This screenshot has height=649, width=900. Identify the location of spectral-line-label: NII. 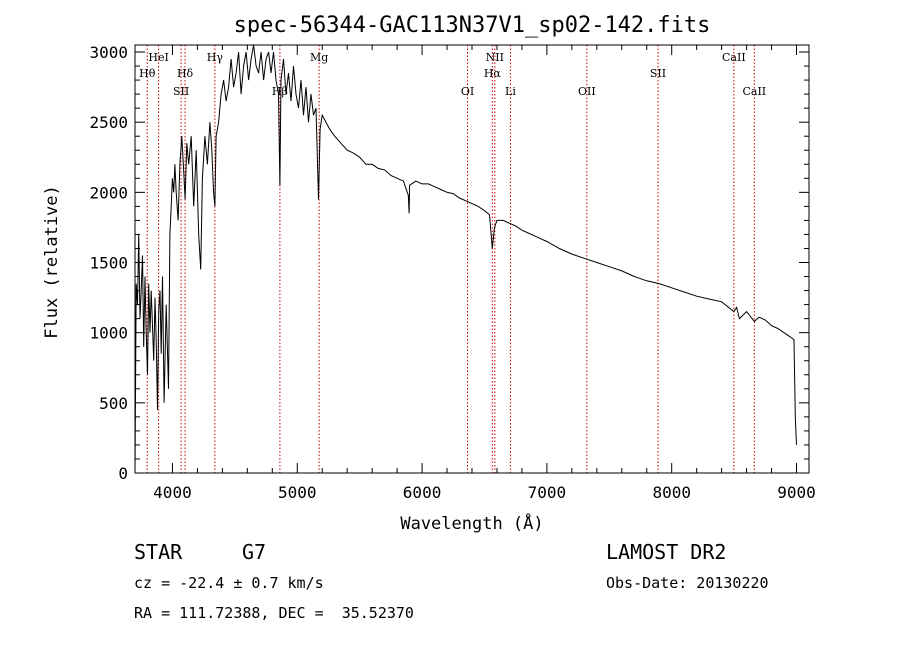
(495, 57).